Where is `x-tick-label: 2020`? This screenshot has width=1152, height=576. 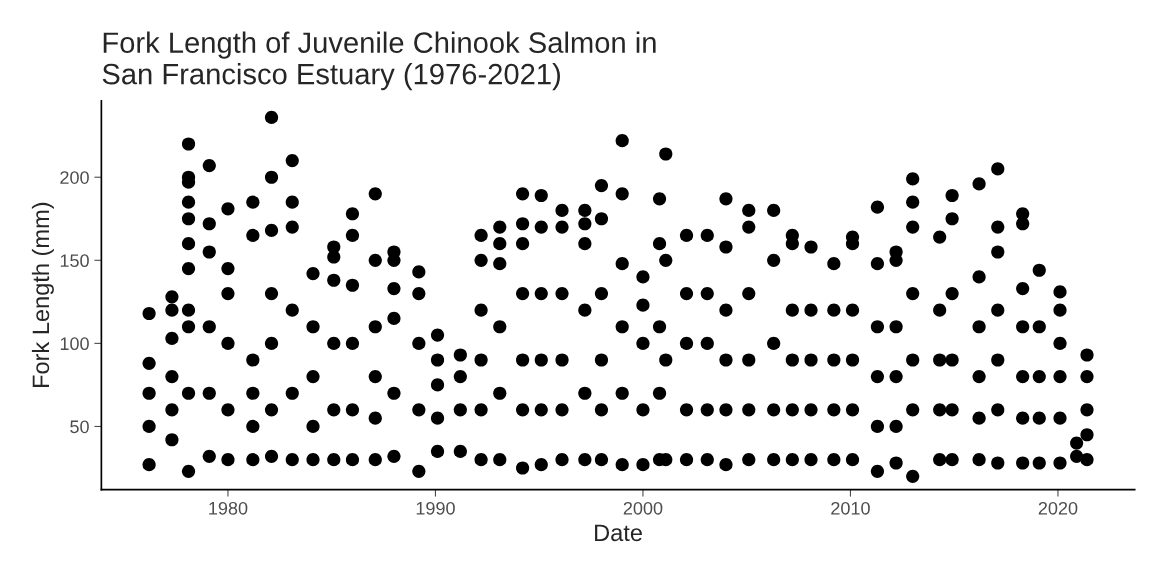 x-tick-label: 2020 is located at coordinates (1058, 508).